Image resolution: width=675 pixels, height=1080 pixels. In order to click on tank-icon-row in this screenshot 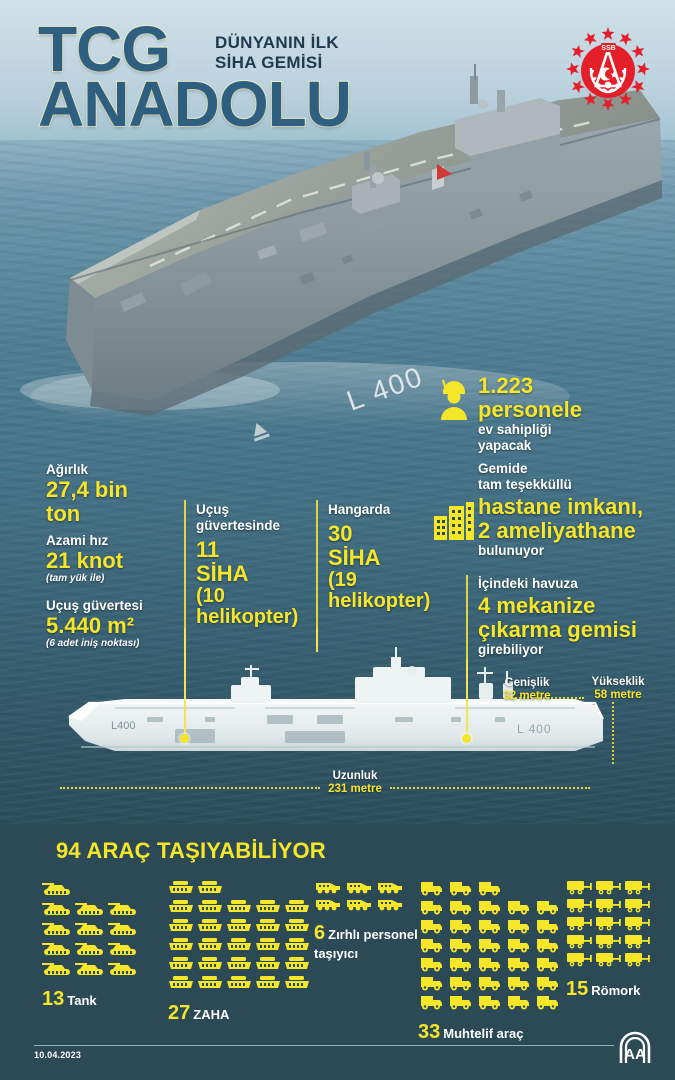, I will do `click(91, 948)`.